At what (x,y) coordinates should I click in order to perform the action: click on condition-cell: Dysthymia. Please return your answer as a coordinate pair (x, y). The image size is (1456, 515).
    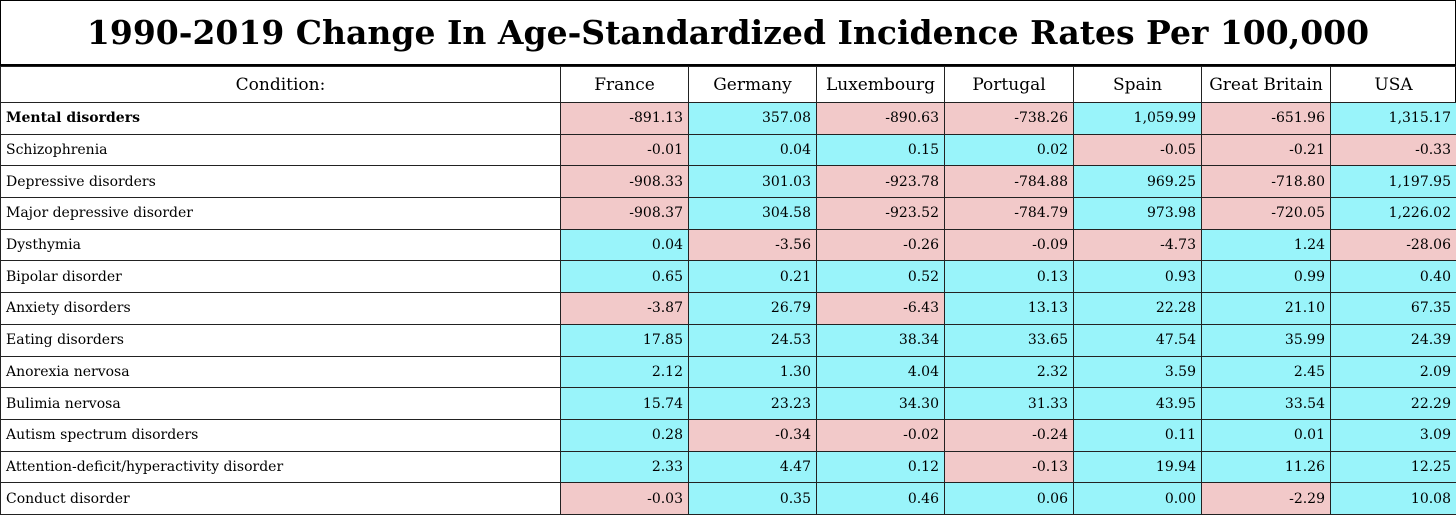
    Looking at the image, I should click on (280, 245).